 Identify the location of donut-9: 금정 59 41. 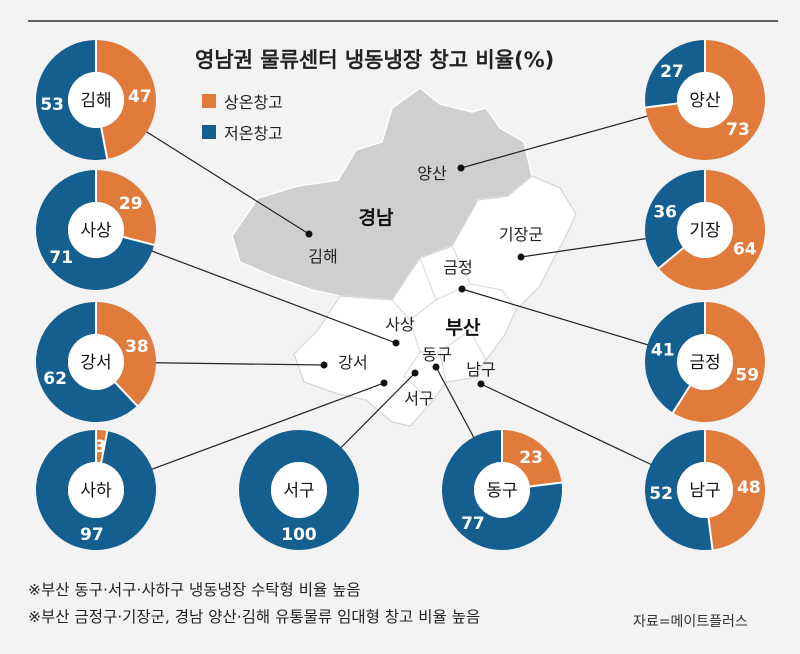
(705, 362).